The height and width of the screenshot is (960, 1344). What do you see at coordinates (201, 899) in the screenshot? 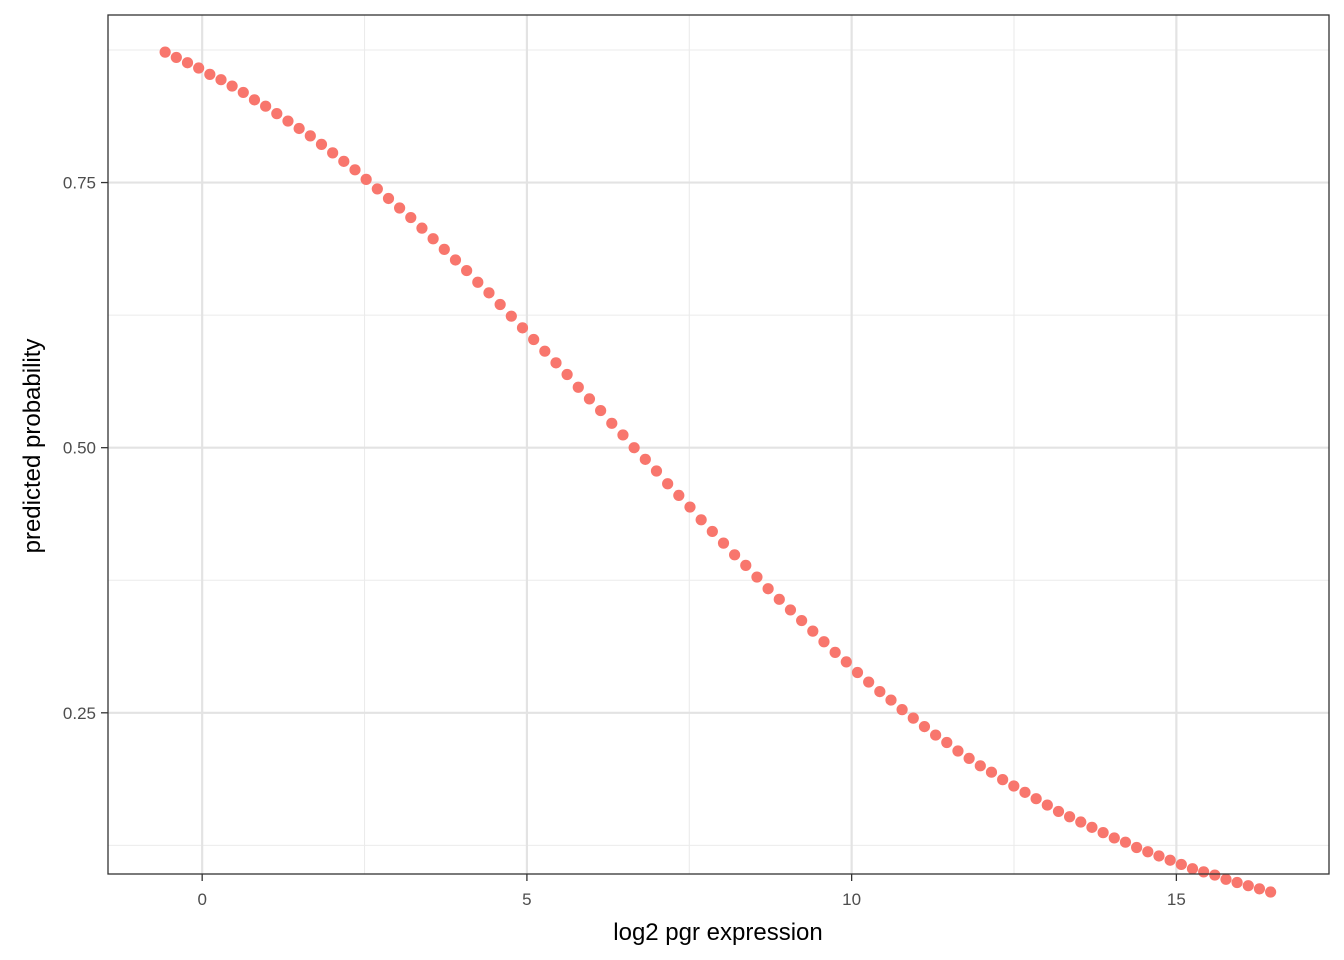
I see `x-tick-label: 0` at bounding box center [201, 899].